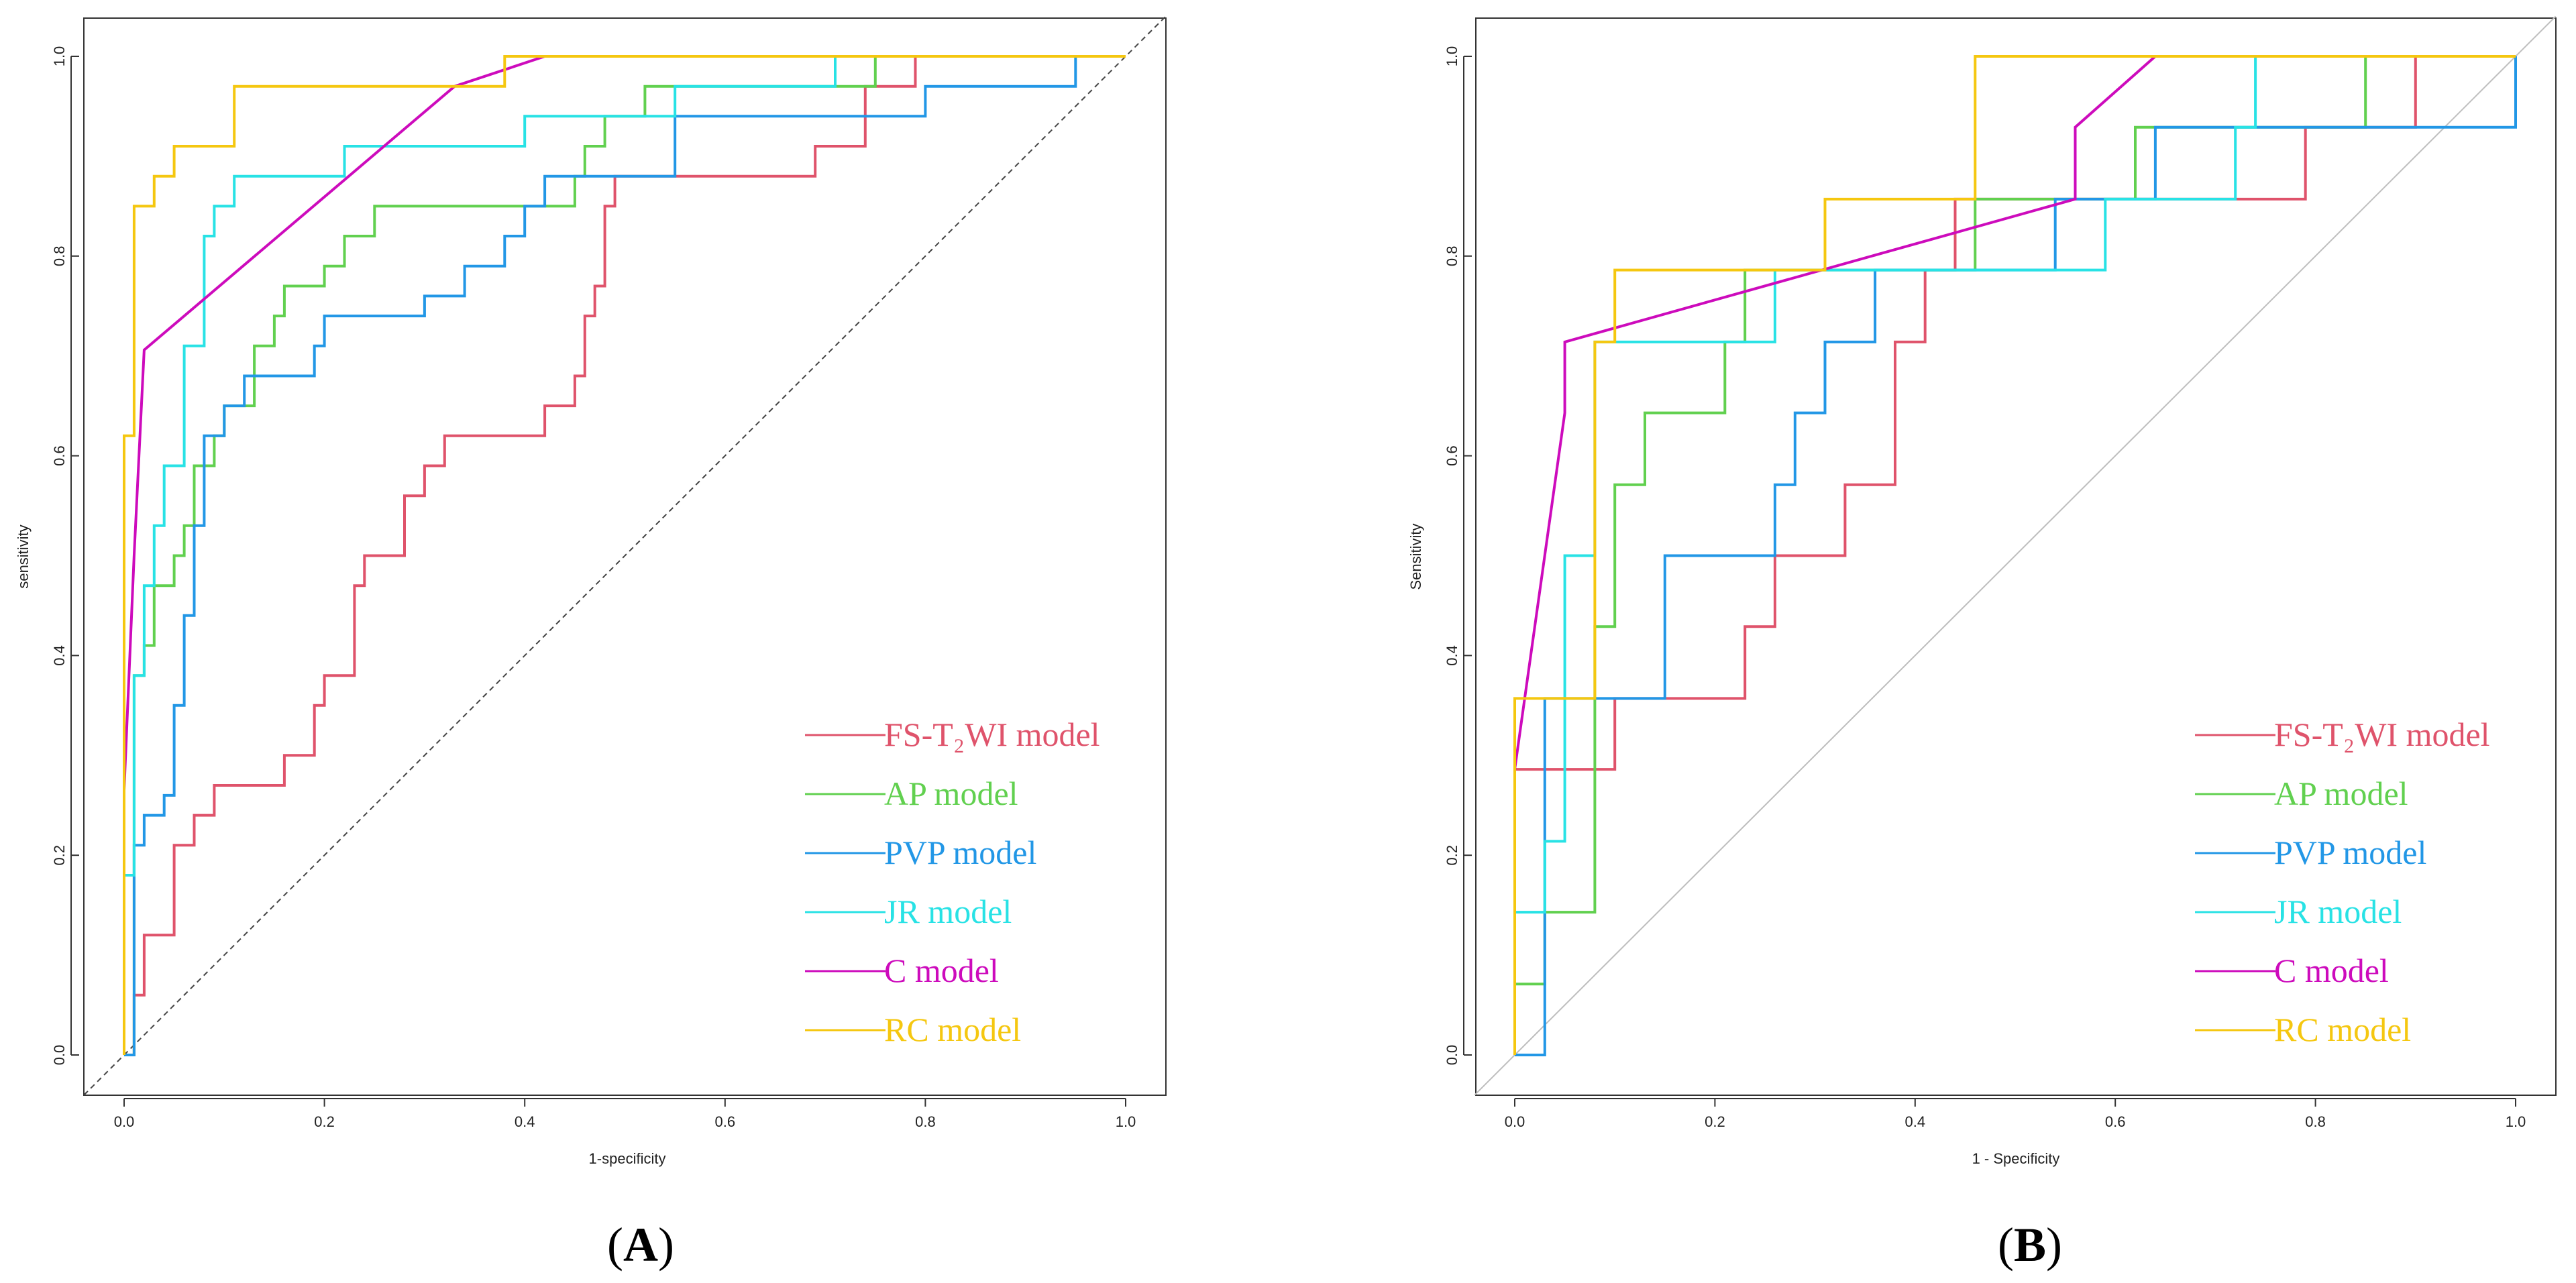 This screenshot has width=2576, height=1283. I want to click on x-axis-title: 1-specificity, so click(627, 1158).